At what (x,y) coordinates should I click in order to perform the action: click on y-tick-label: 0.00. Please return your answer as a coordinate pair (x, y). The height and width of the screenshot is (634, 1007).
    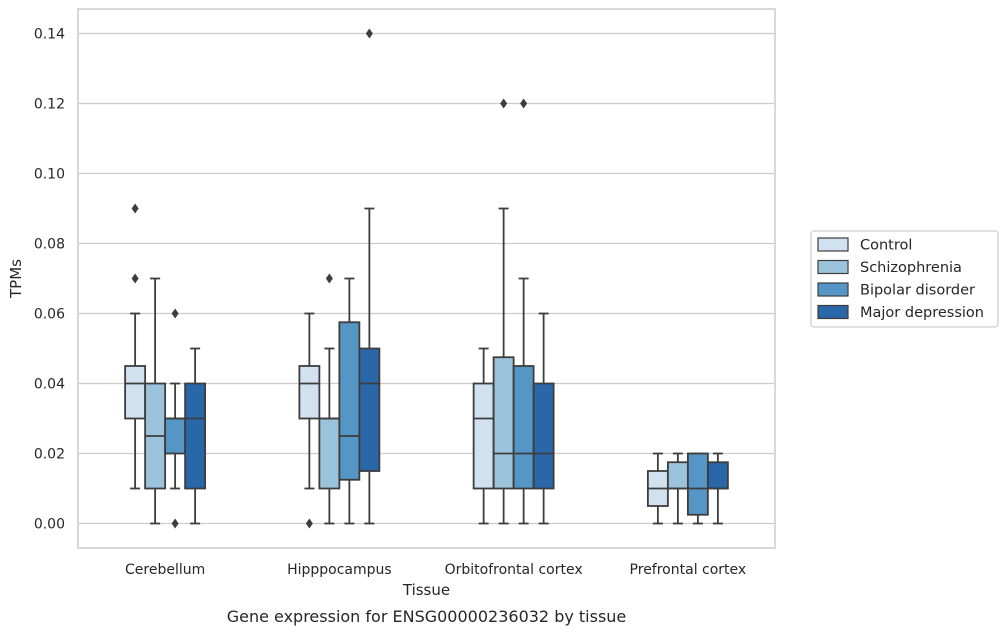
    Looking at the image, I should click on (49, 525).